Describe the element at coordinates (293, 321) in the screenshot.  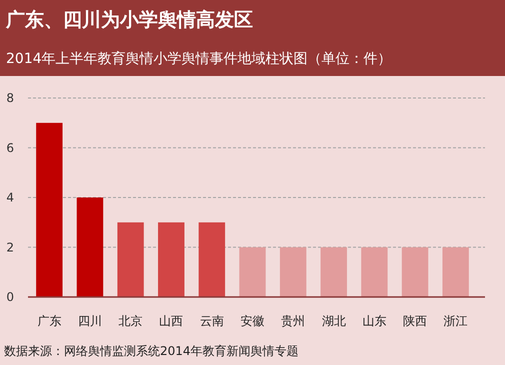
I see `x-tick-label: 贵州` at that location.